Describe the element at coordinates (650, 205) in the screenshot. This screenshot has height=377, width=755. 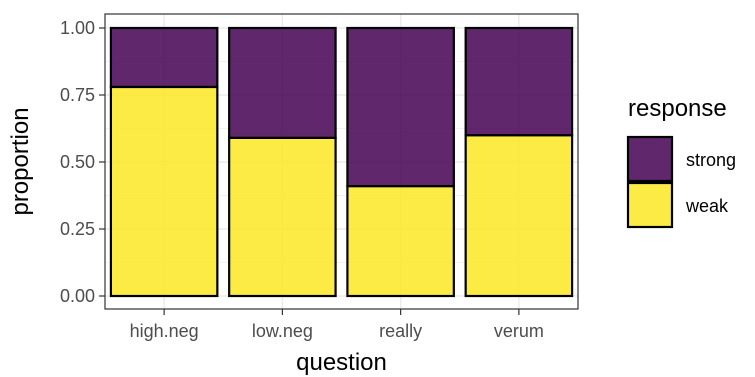
I see `legend-key-weak` at that location.